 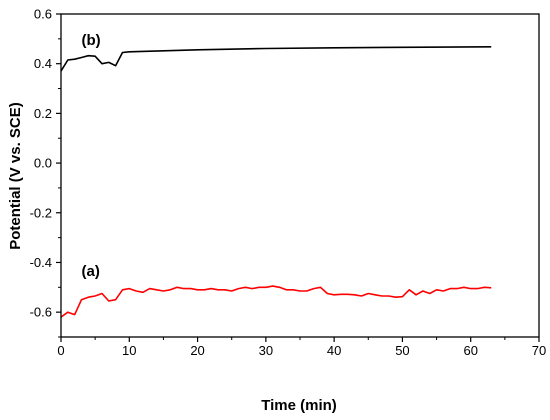 I want to click on y-tick-label: -0.4, so click(x=41, y=262).